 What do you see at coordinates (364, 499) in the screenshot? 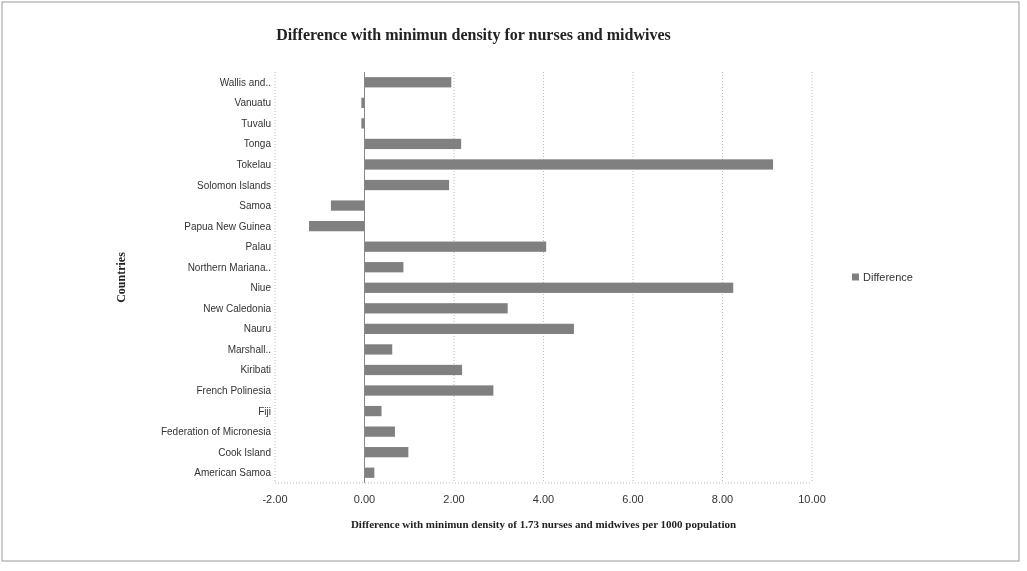
I see `x-tick-label: 0.00` at bounding box center [364, 499].